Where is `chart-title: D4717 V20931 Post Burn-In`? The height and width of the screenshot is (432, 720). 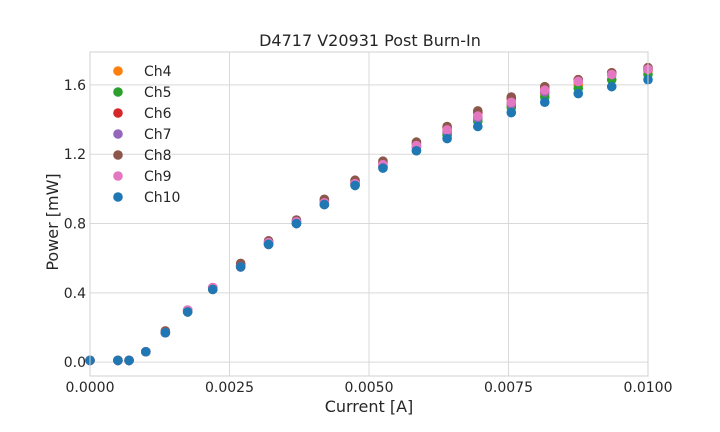
chart-title: D4717 V20931 Post Burn-In is located at coordinates (370, 40).